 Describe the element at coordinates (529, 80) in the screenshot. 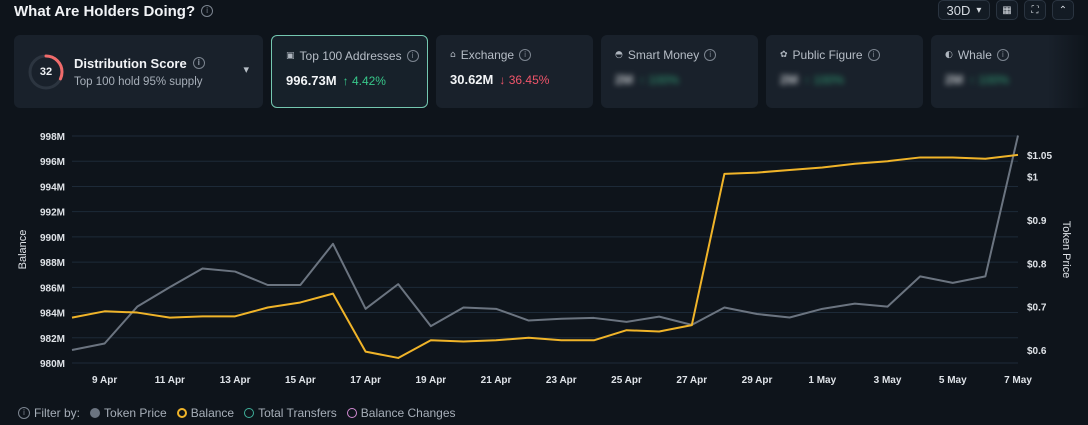

I see `metric-change-value: 36.45%` at that location.